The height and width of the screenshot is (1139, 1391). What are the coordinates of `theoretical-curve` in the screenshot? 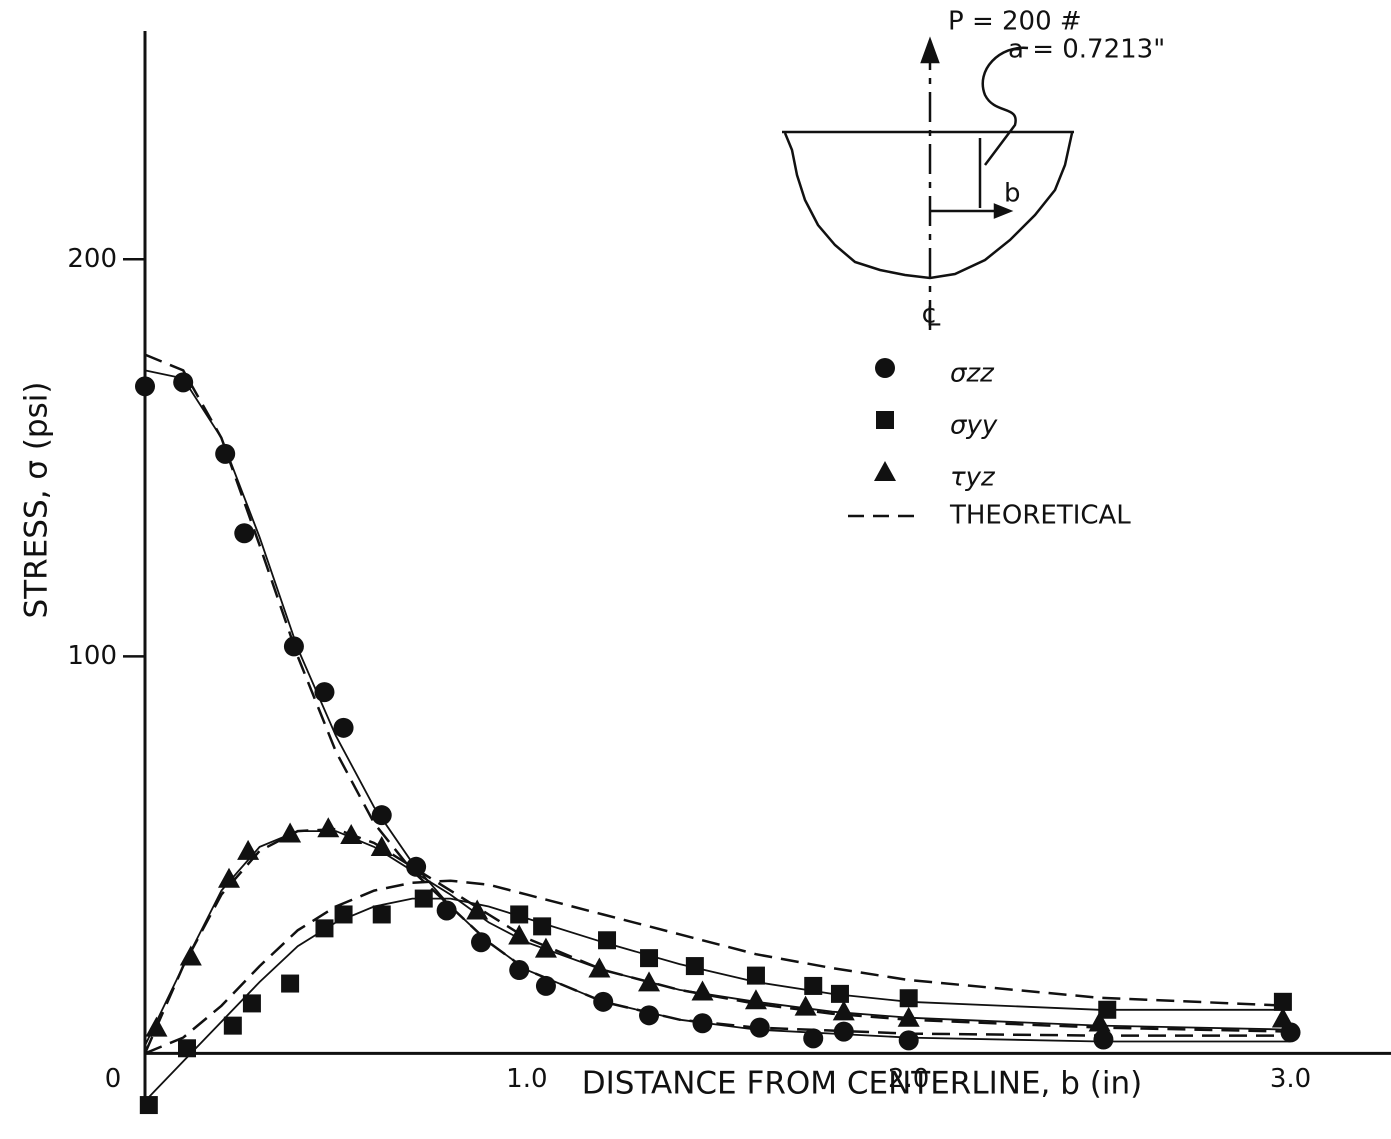 It's located at (717, 967).